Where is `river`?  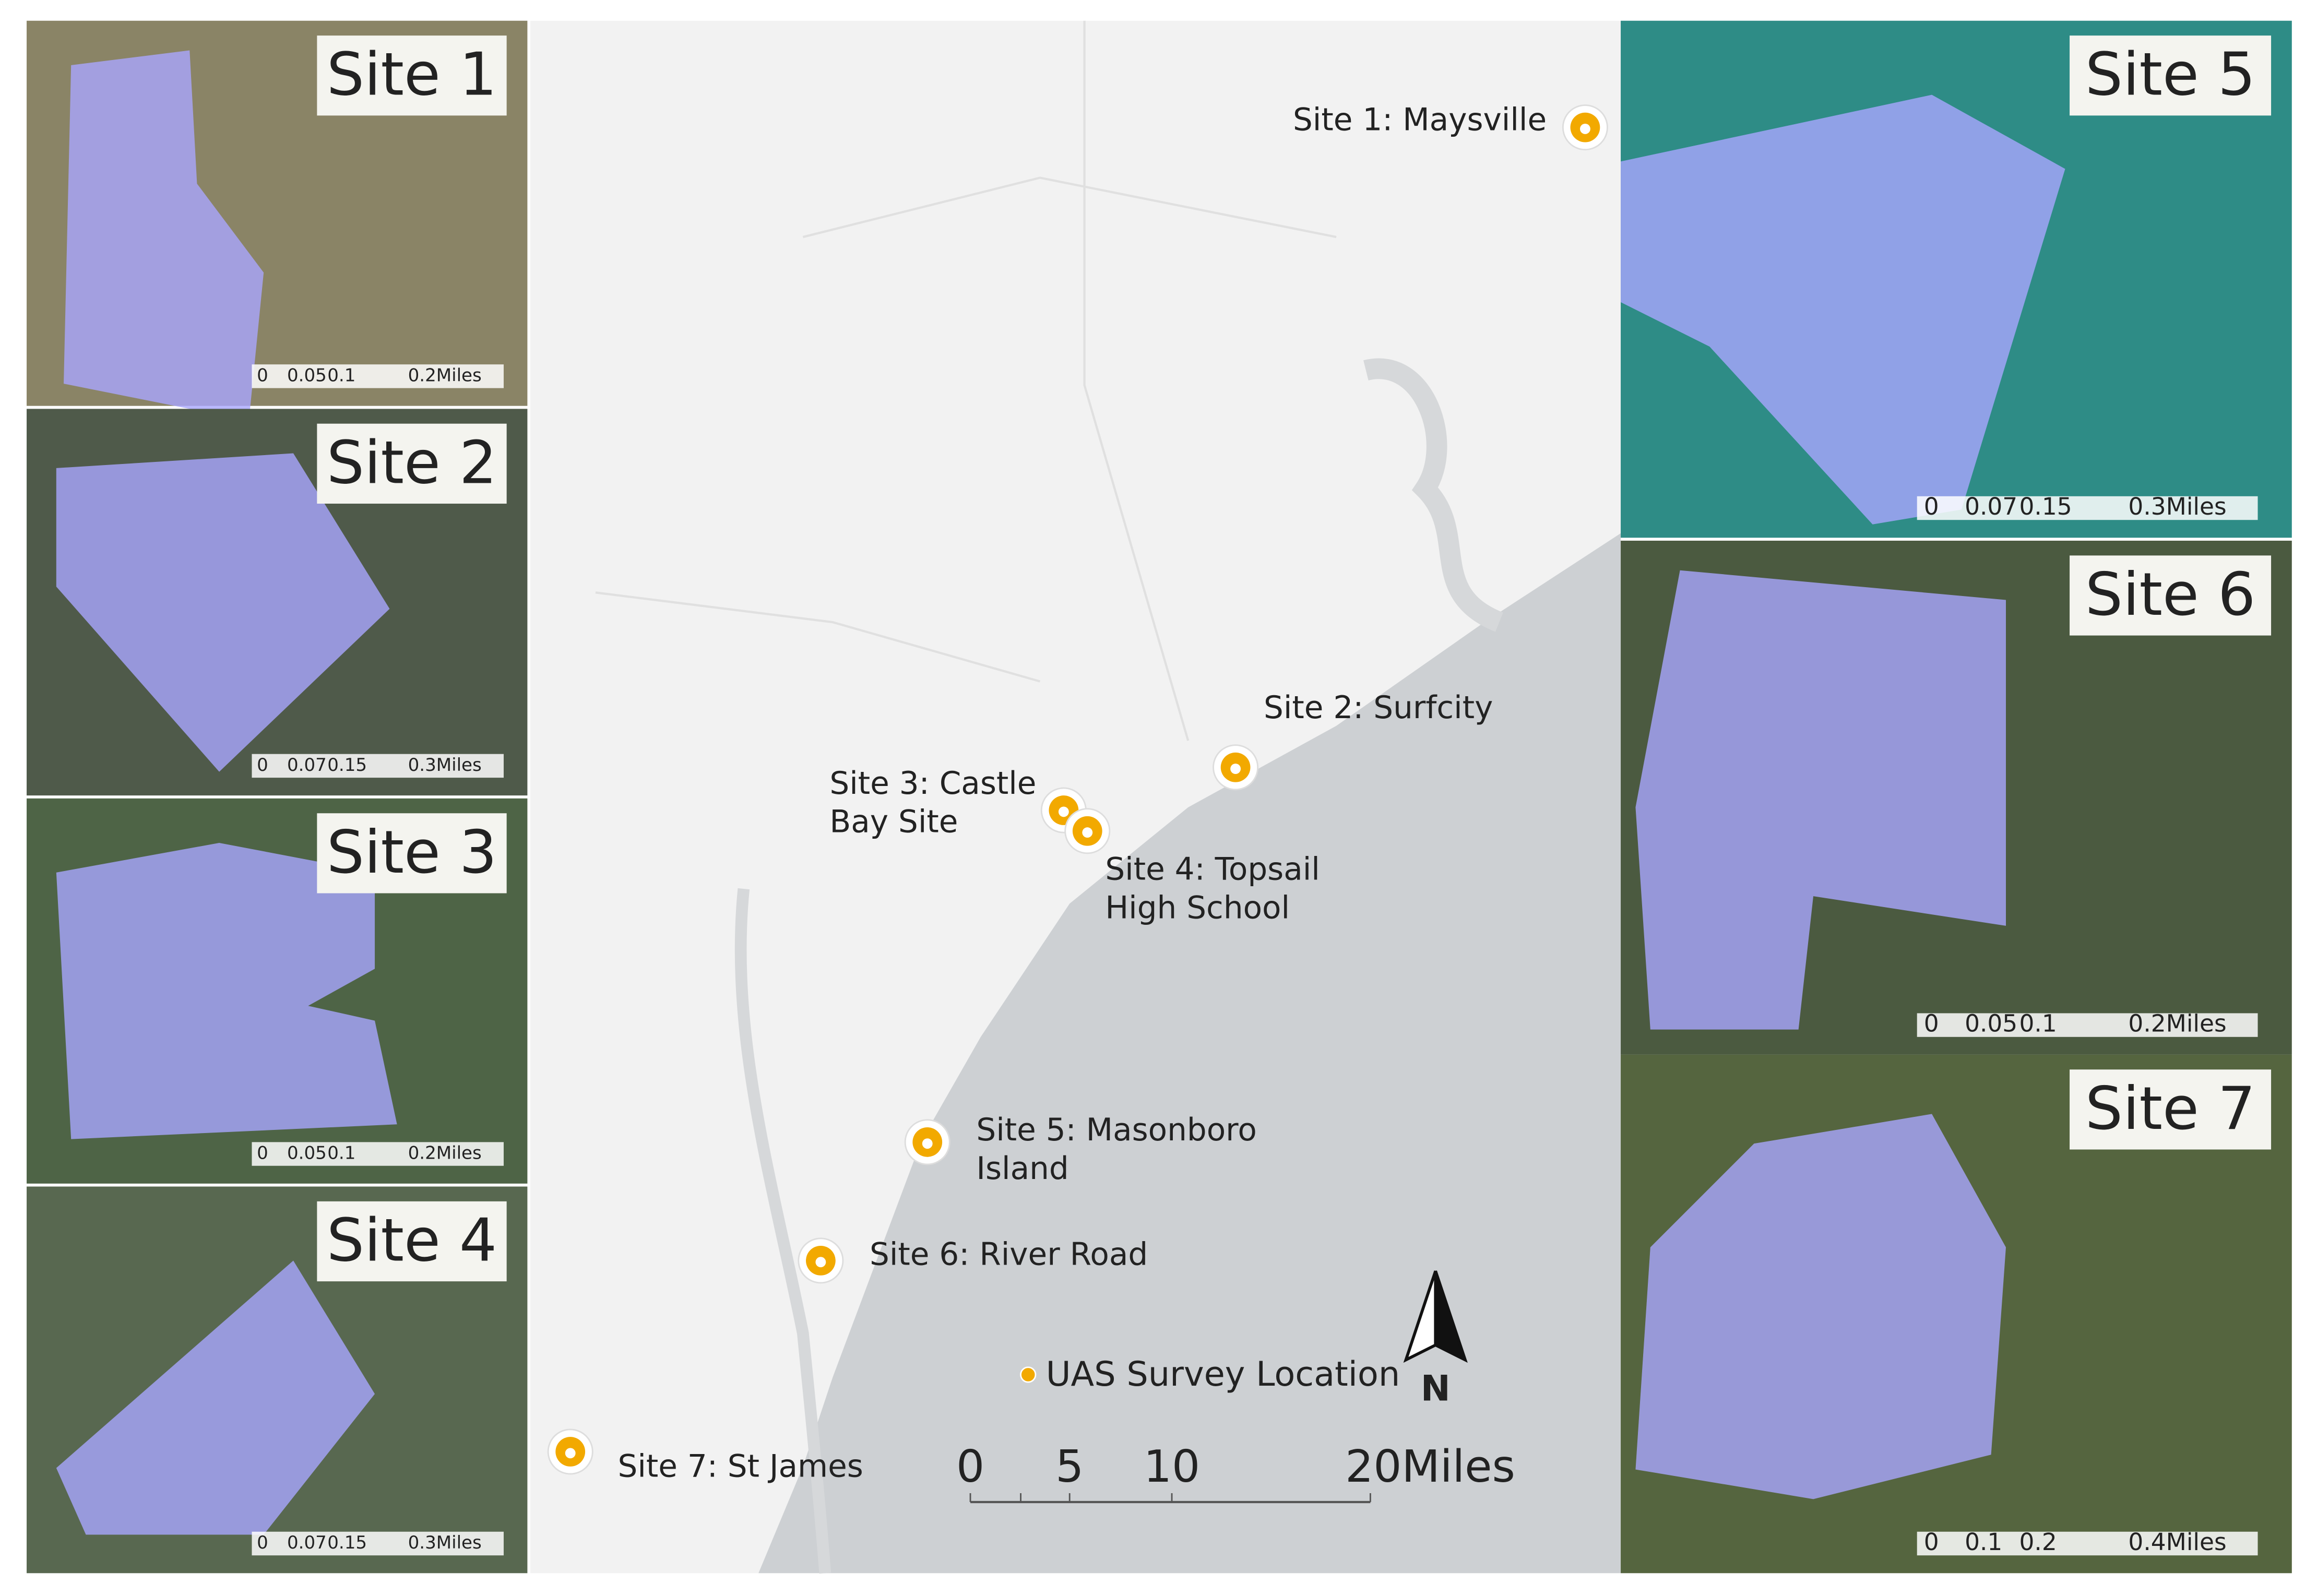
river is located at coordinates (782, 1231).